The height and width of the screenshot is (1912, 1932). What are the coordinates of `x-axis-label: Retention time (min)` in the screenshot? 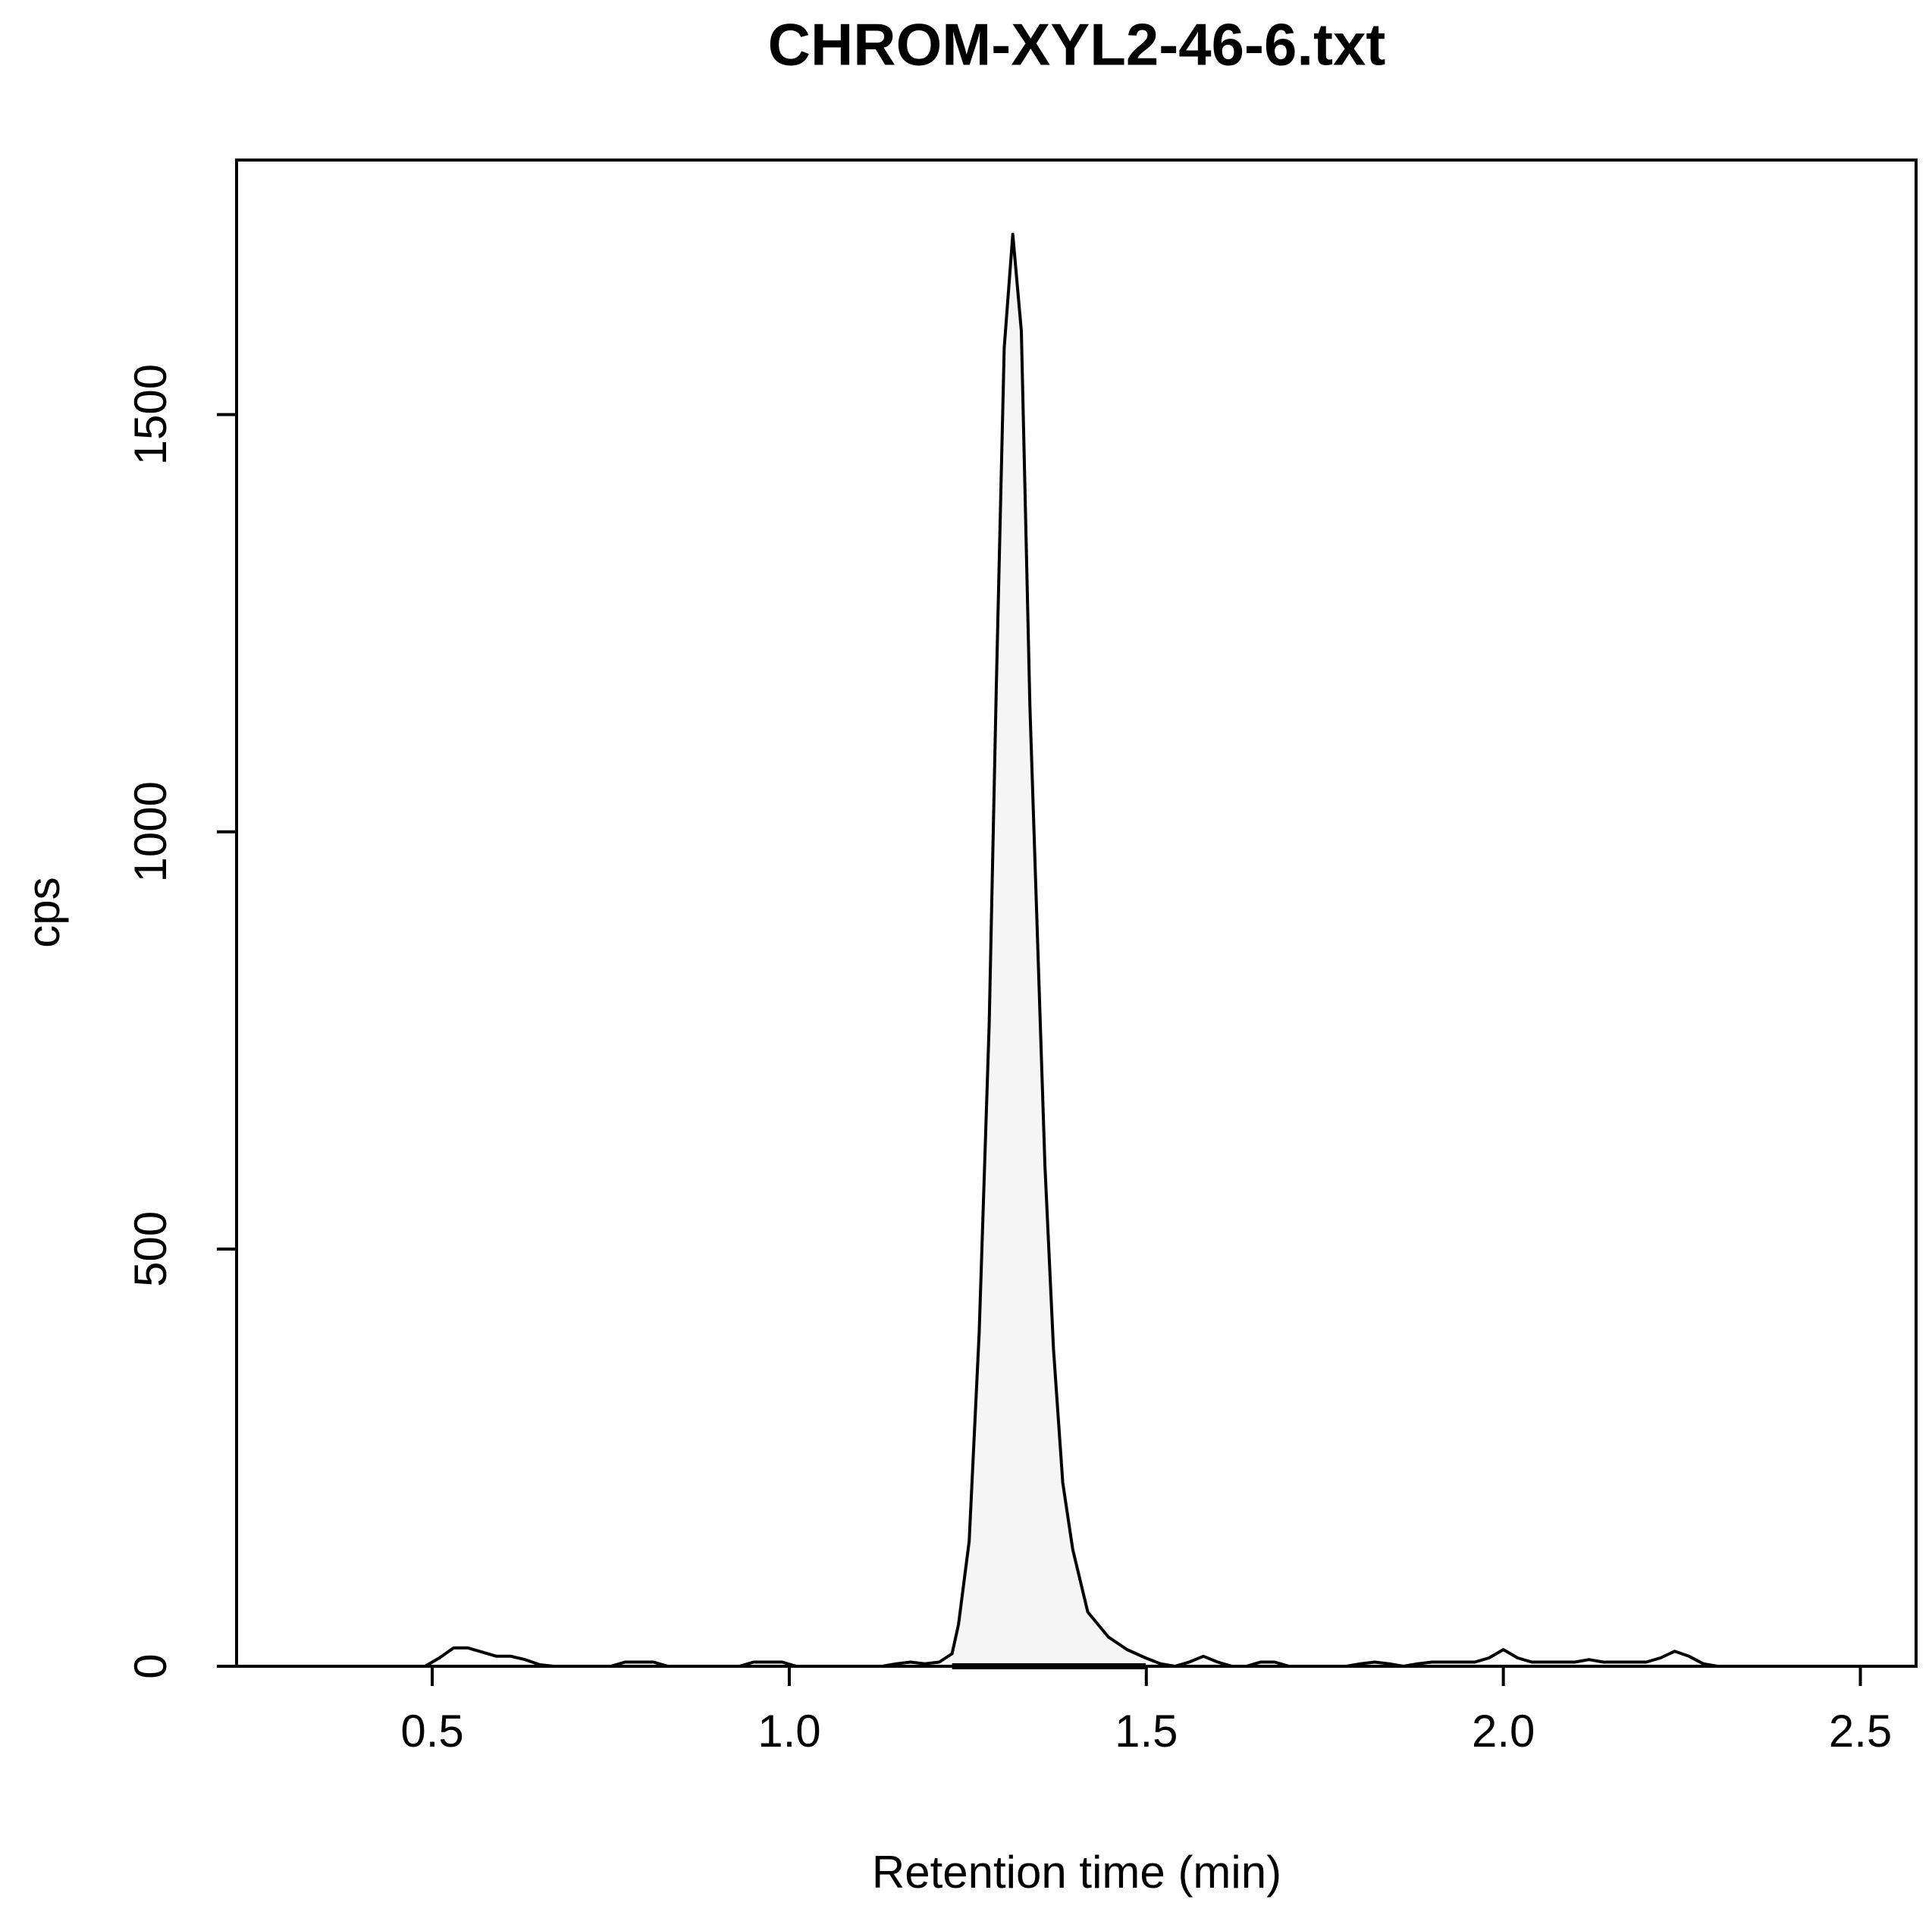 It's located at (1076, 1872).